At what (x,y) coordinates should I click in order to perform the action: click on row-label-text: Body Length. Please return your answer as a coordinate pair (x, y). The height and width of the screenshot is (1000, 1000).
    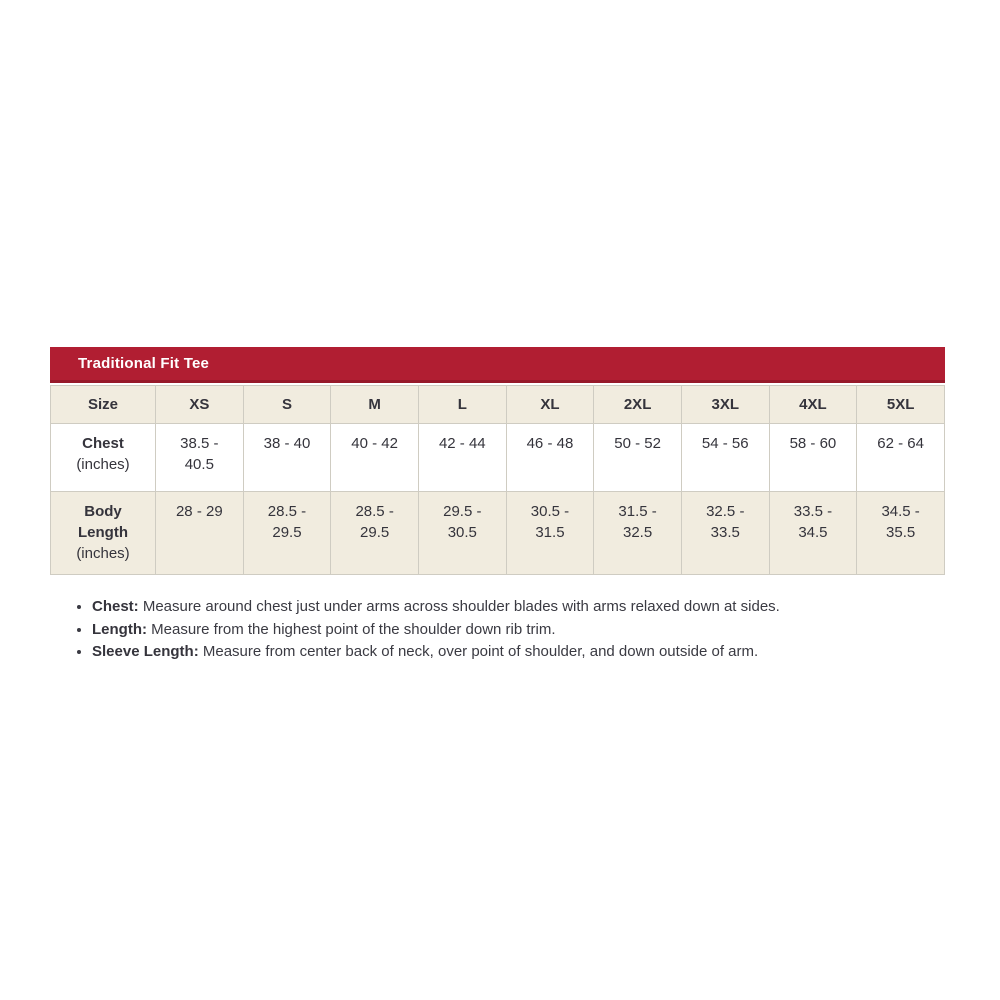
    Looking at the image, I should click on (103, 522).